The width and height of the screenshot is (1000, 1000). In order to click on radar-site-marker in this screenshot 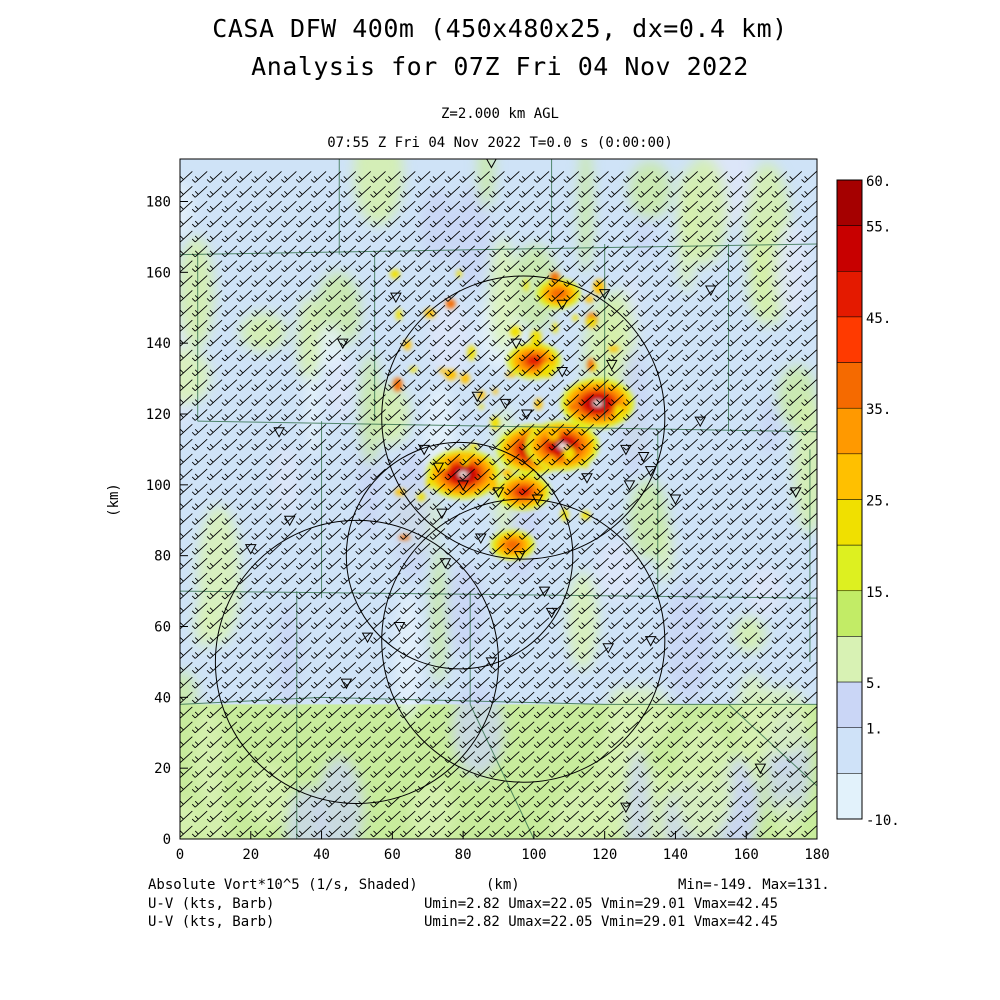, I will do `click(650, 471)`.